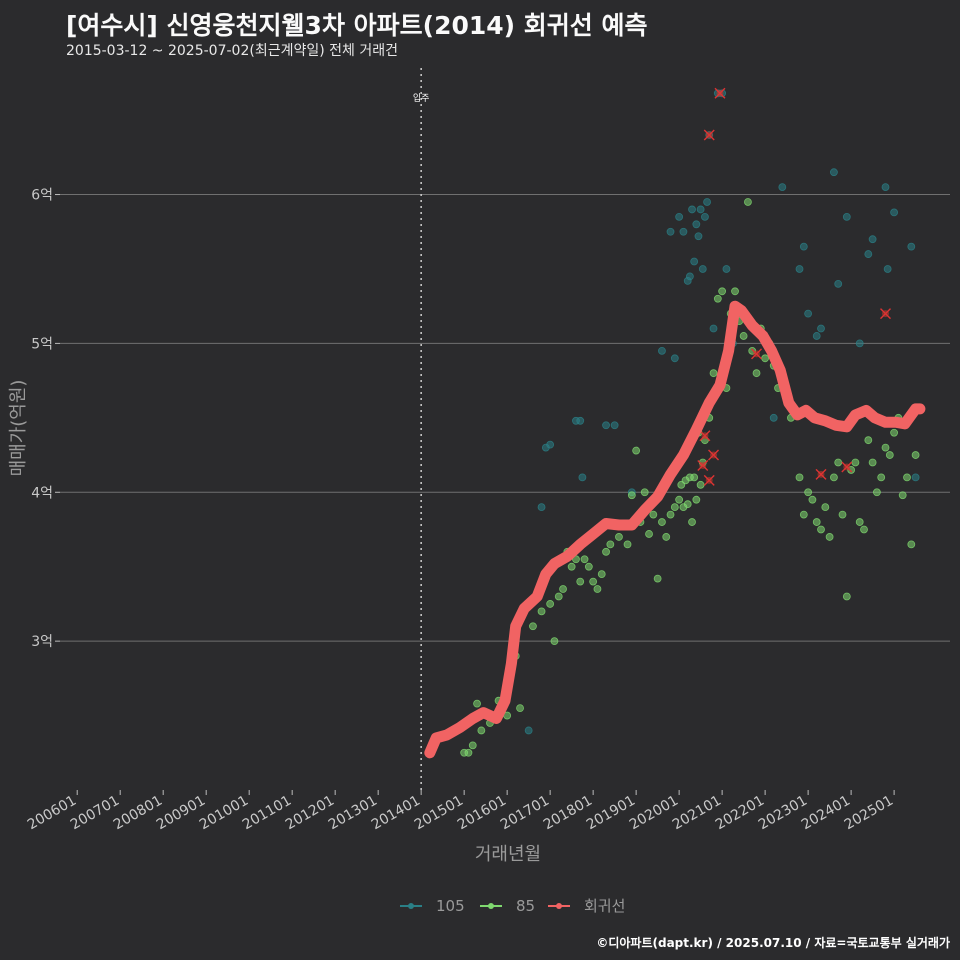  I want to click on legend-label: 105, so click(450, 906).